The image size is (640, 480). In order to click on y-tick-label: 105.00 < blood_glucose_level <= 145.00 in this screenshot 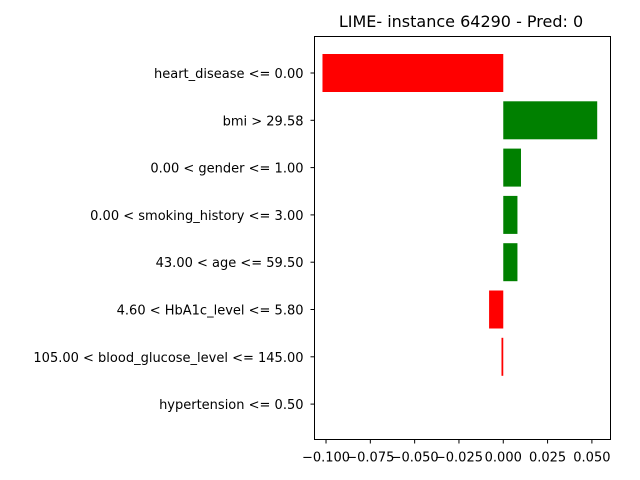, I will do `click(168, 358)`.